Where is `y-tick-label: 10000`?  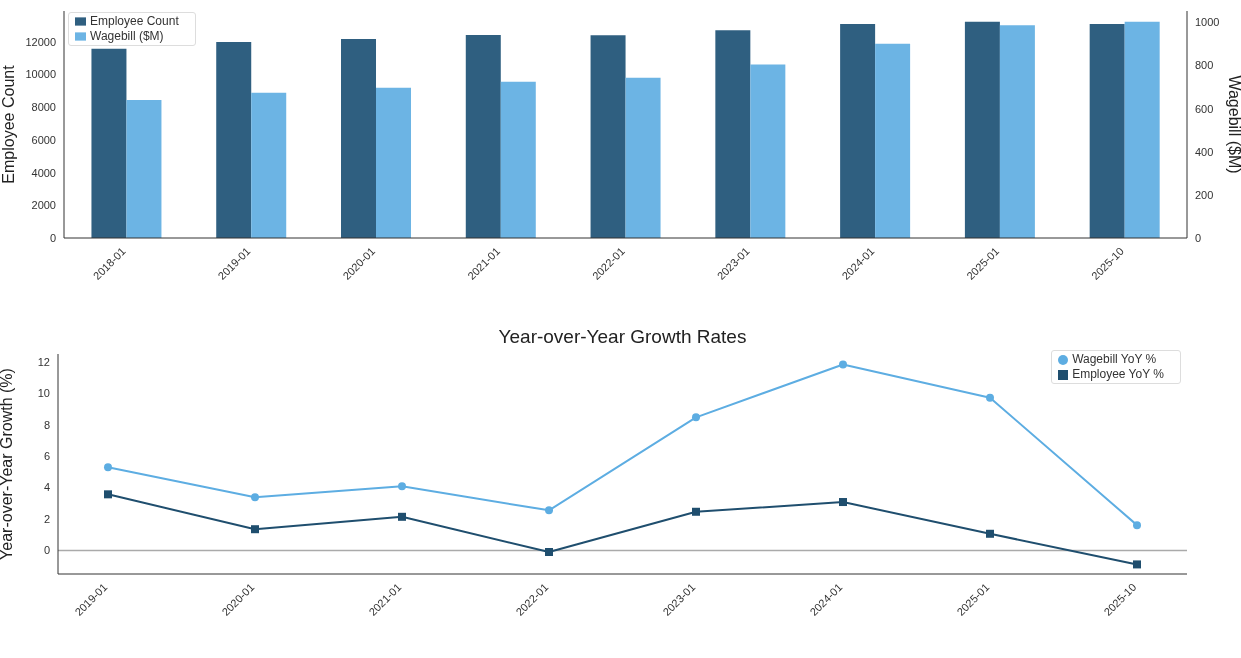 y-tick-label: 10000 is located at coordinates (40, 74).